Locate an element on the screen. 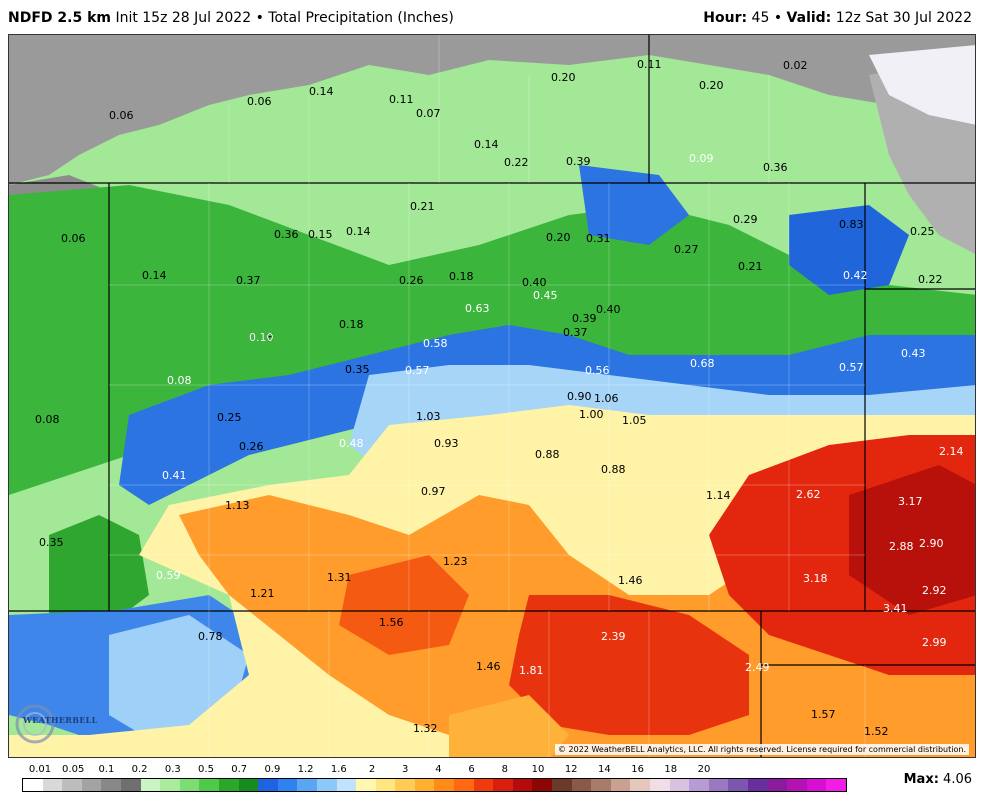 The image size is (984, 808). precip-value-label: 0.78 is located at coordinates (210, 636).